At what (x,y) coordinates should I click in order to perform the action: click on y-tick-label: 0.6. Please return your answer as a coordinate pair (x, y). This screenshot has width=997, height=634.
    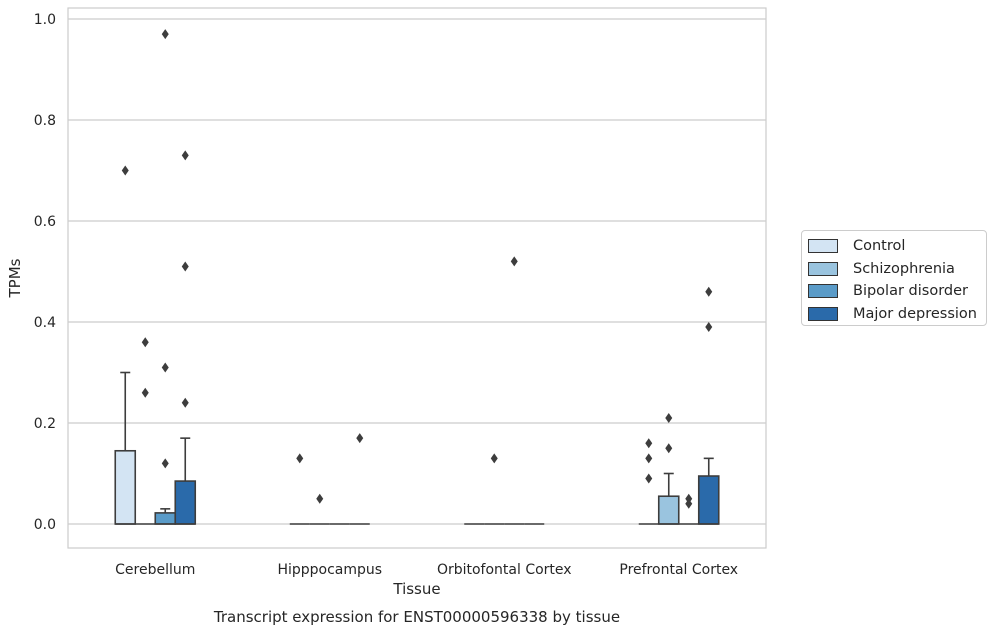
    Looking at the image, I should click on (45, 222).